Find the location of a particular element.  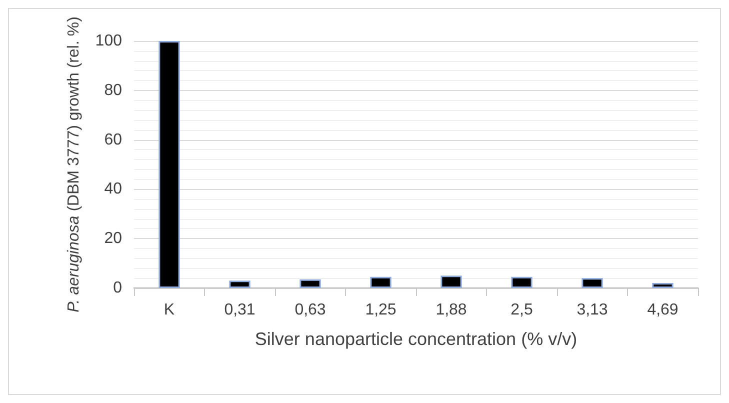

y-tick-label: 20 is located at coordinates (113, 239).